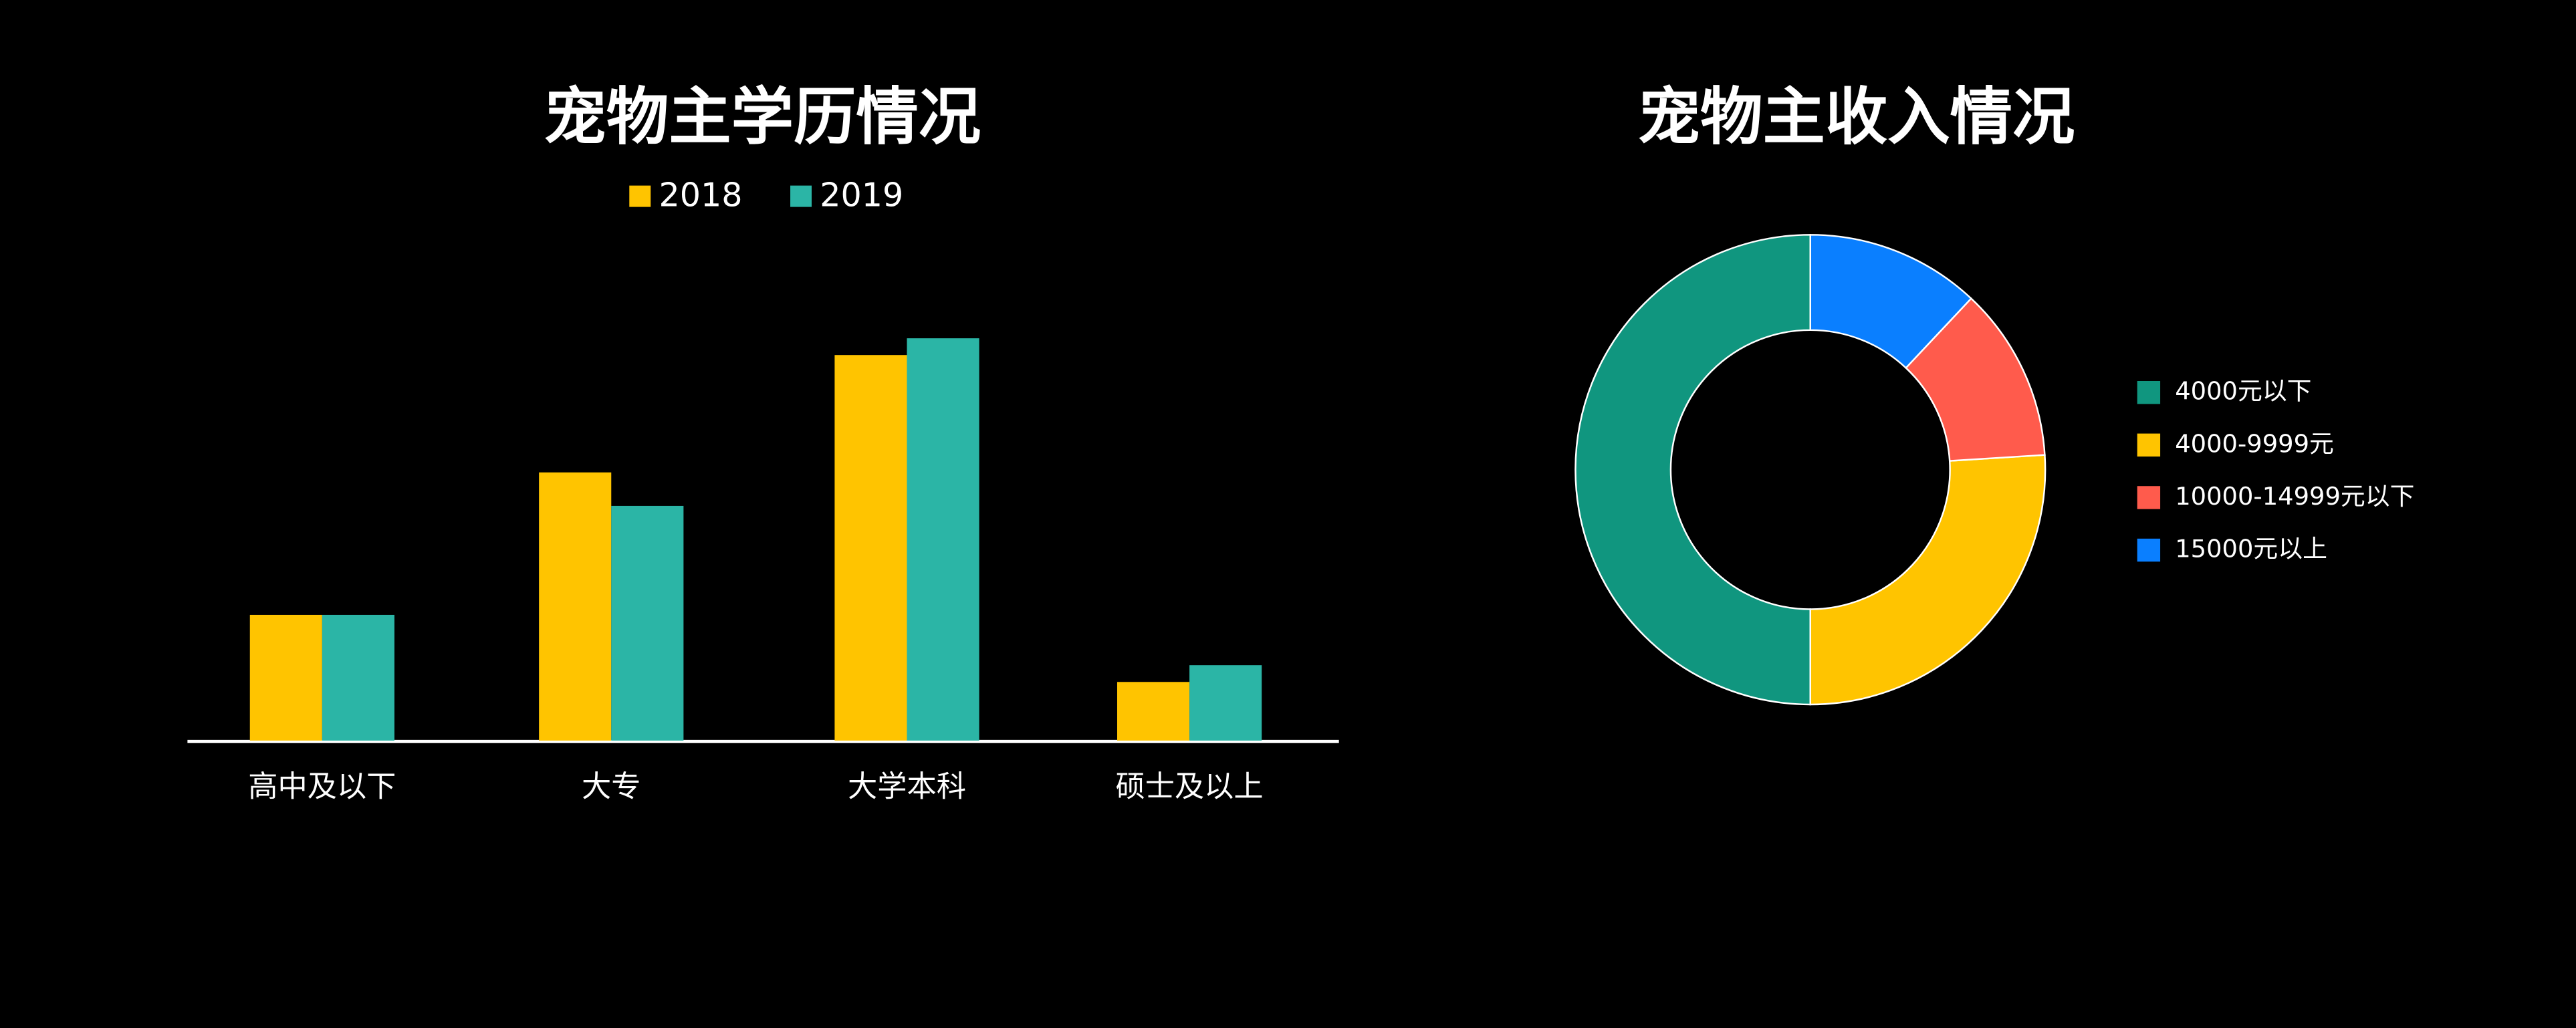  I want to click on legend-label: 15000元以上, so click(2251, 549).